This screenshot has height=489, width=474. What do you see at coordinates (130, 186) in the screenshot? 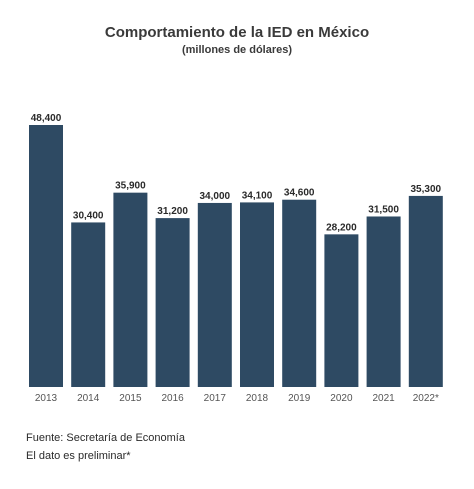
I see `value-label-2015: 35,900` at bounding box center [130, 186].